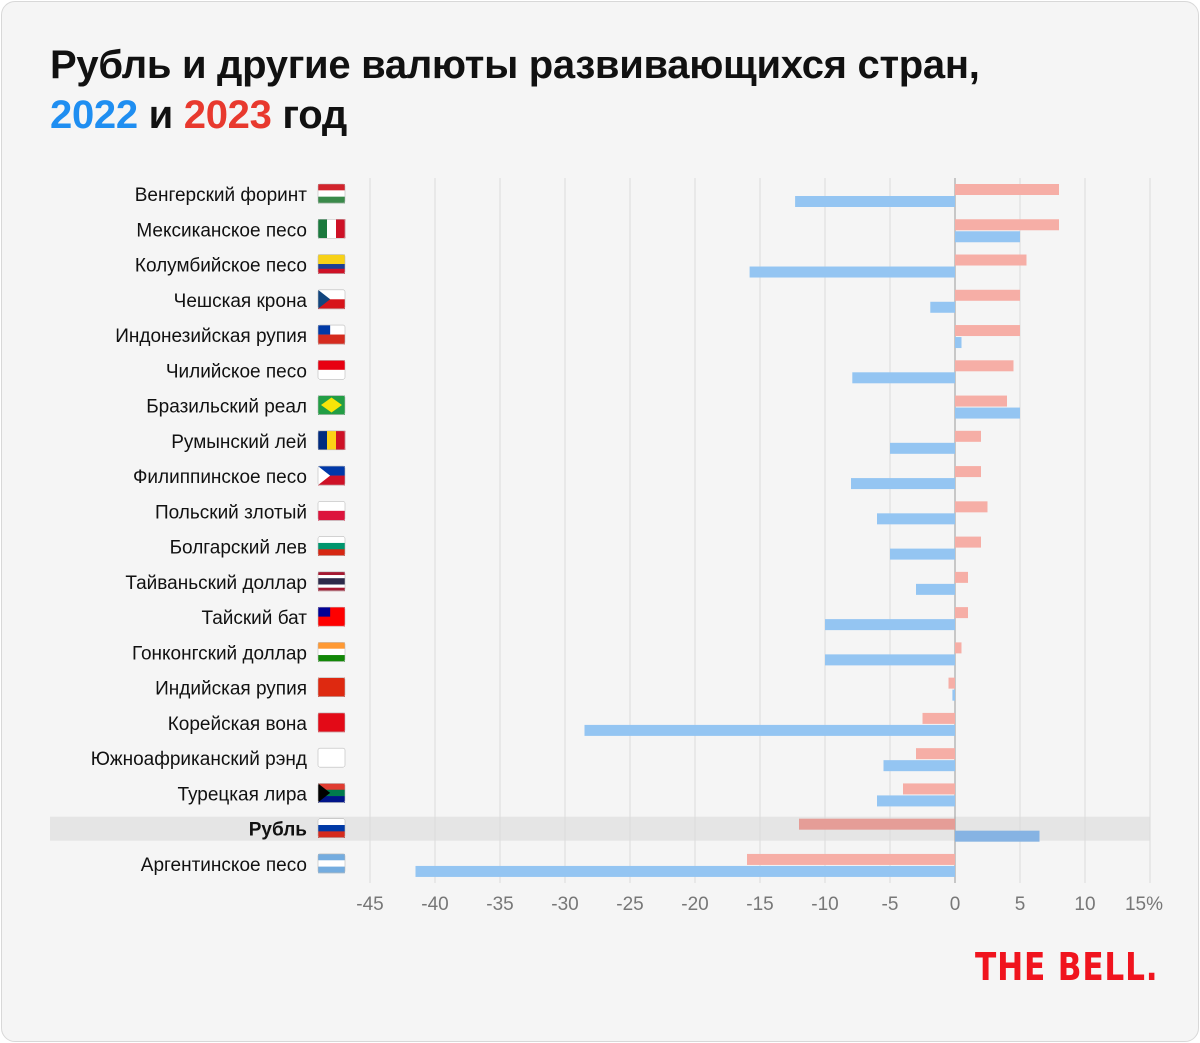 Image resolution: width=1200 pixels, height=1043 pixels. I want to click on czech-flag-icon, so click(331, 299).